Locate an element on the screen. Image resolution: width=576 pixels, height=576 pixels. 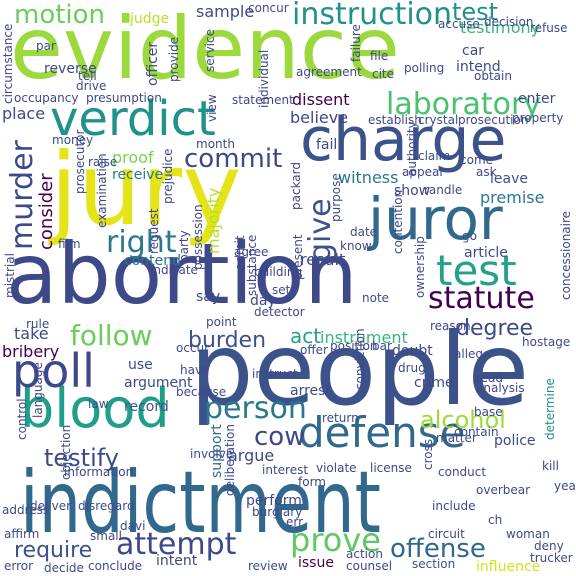
word-hostage: hostage is located at coordinates (546, 342).